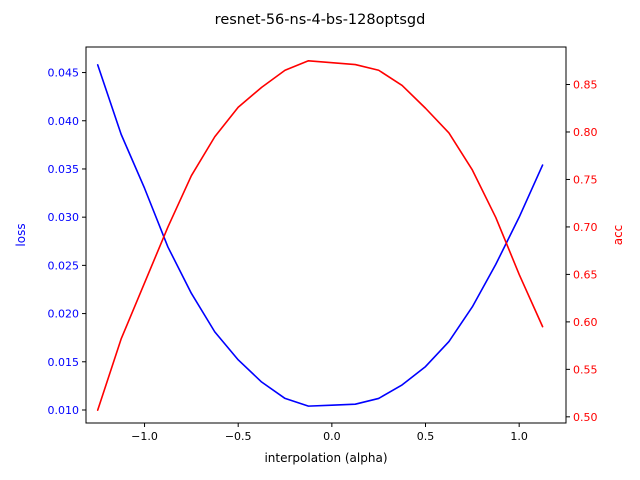 Image resolution: width=640 pixels, height=480 pixels. What do you see at coordinates (426, 436) in the screenshot?
I see `x-tick-label: 0.5` at bounding box center [426, 436].